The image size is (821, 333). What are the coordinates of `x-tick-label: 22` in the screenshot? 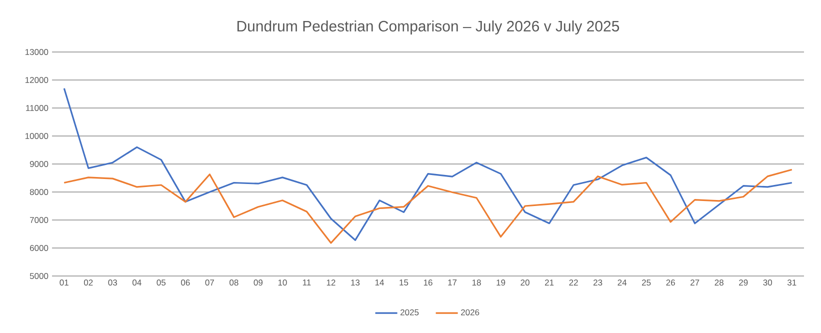 It's located at (573, 283).